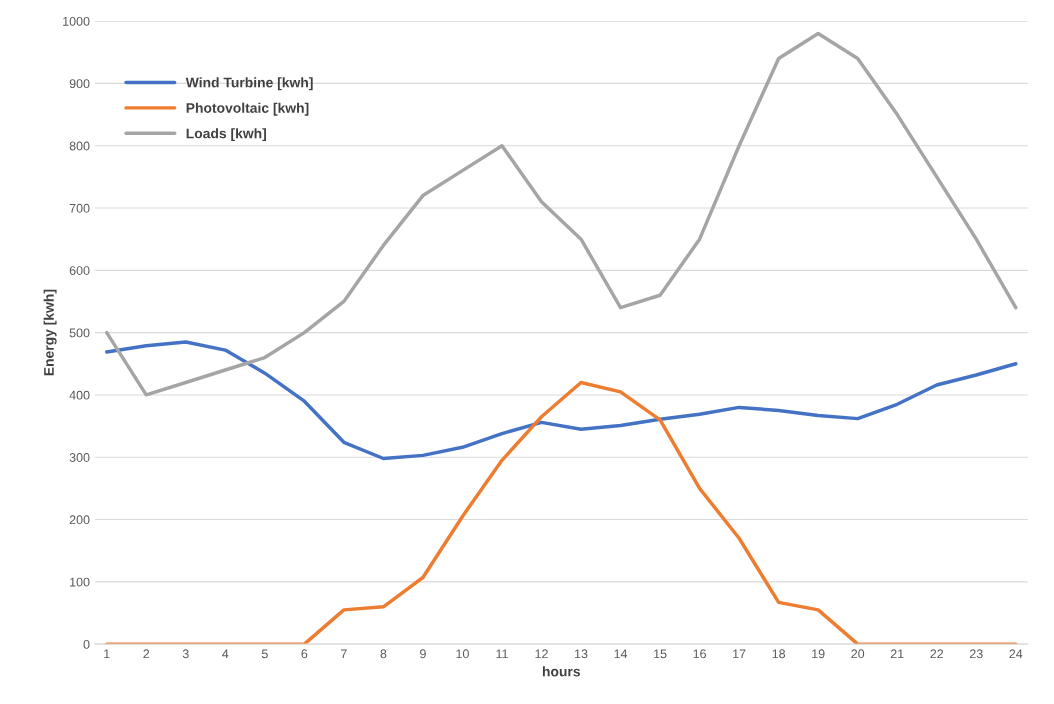  Describe the element at coordinates (76, 21) in the screenshot. I see `y-tick-label: 1000` at that location.